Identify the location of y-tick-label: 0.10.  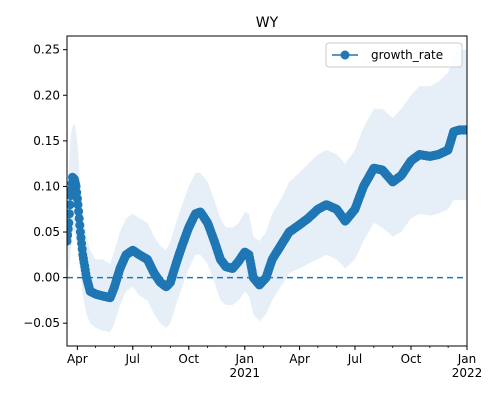
(46, 186).